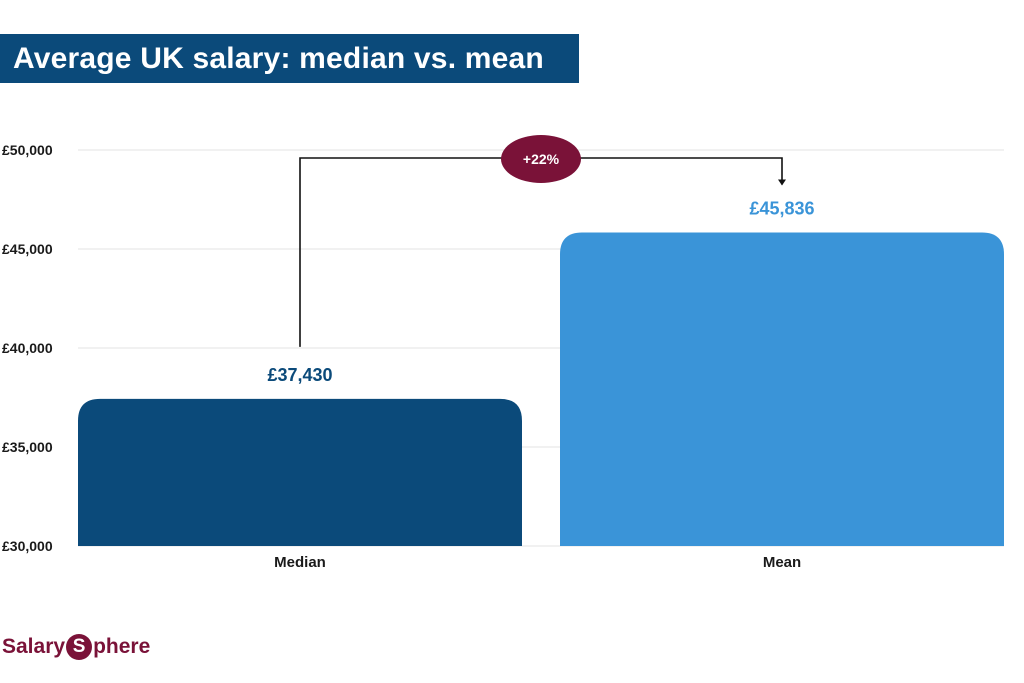 This screenshot has height=683, width=1024. I want to click on chart-title-banner: Average UK salary: median vs. mean, so click(289, 58).